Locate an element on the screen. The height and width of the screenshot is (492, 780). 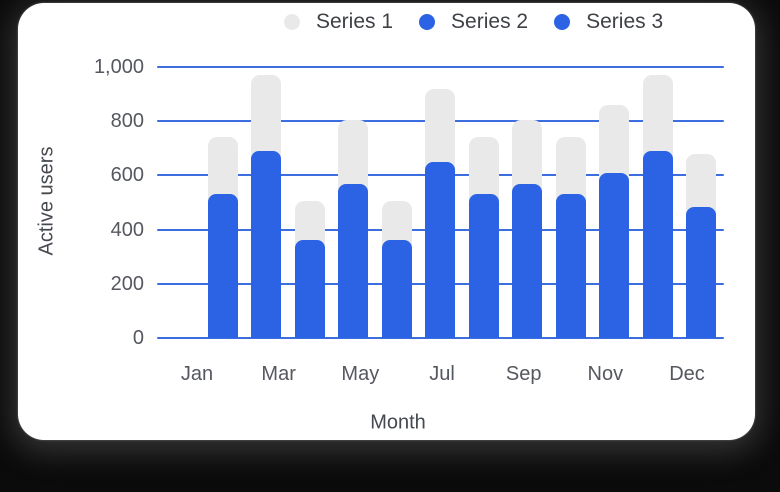
bar-stack-oct is located at coordinates (614, 202).